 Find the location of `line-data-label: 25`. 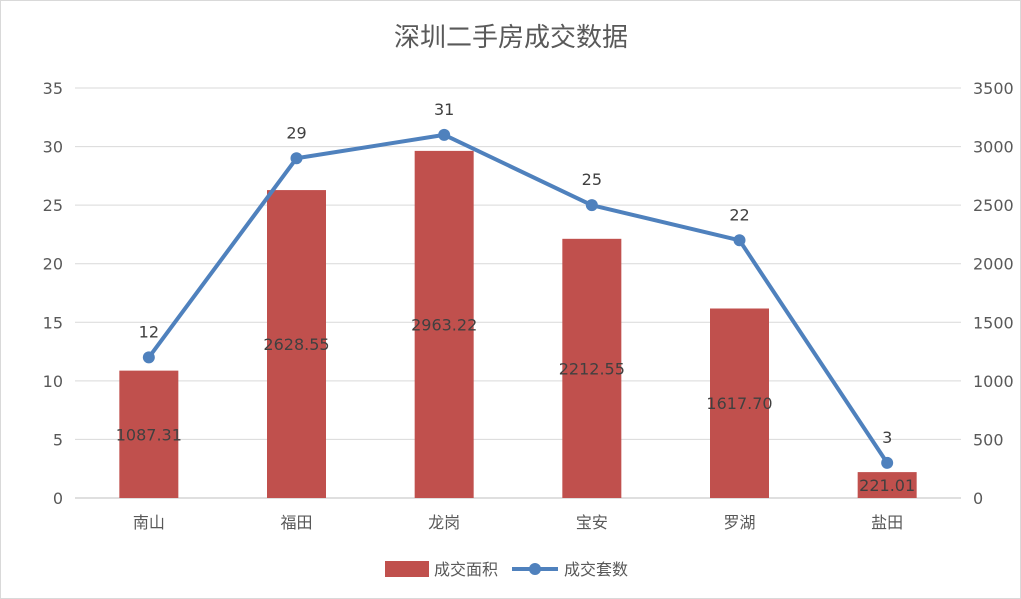

line-data-label: 25 is located at coordinates (592, 179).